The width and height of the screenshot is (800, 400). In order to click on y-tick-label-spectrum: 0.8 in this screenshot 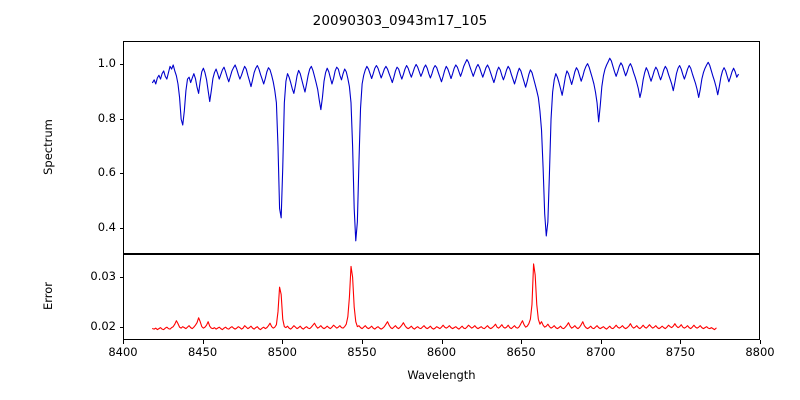, I will do `click(61, 118)`.